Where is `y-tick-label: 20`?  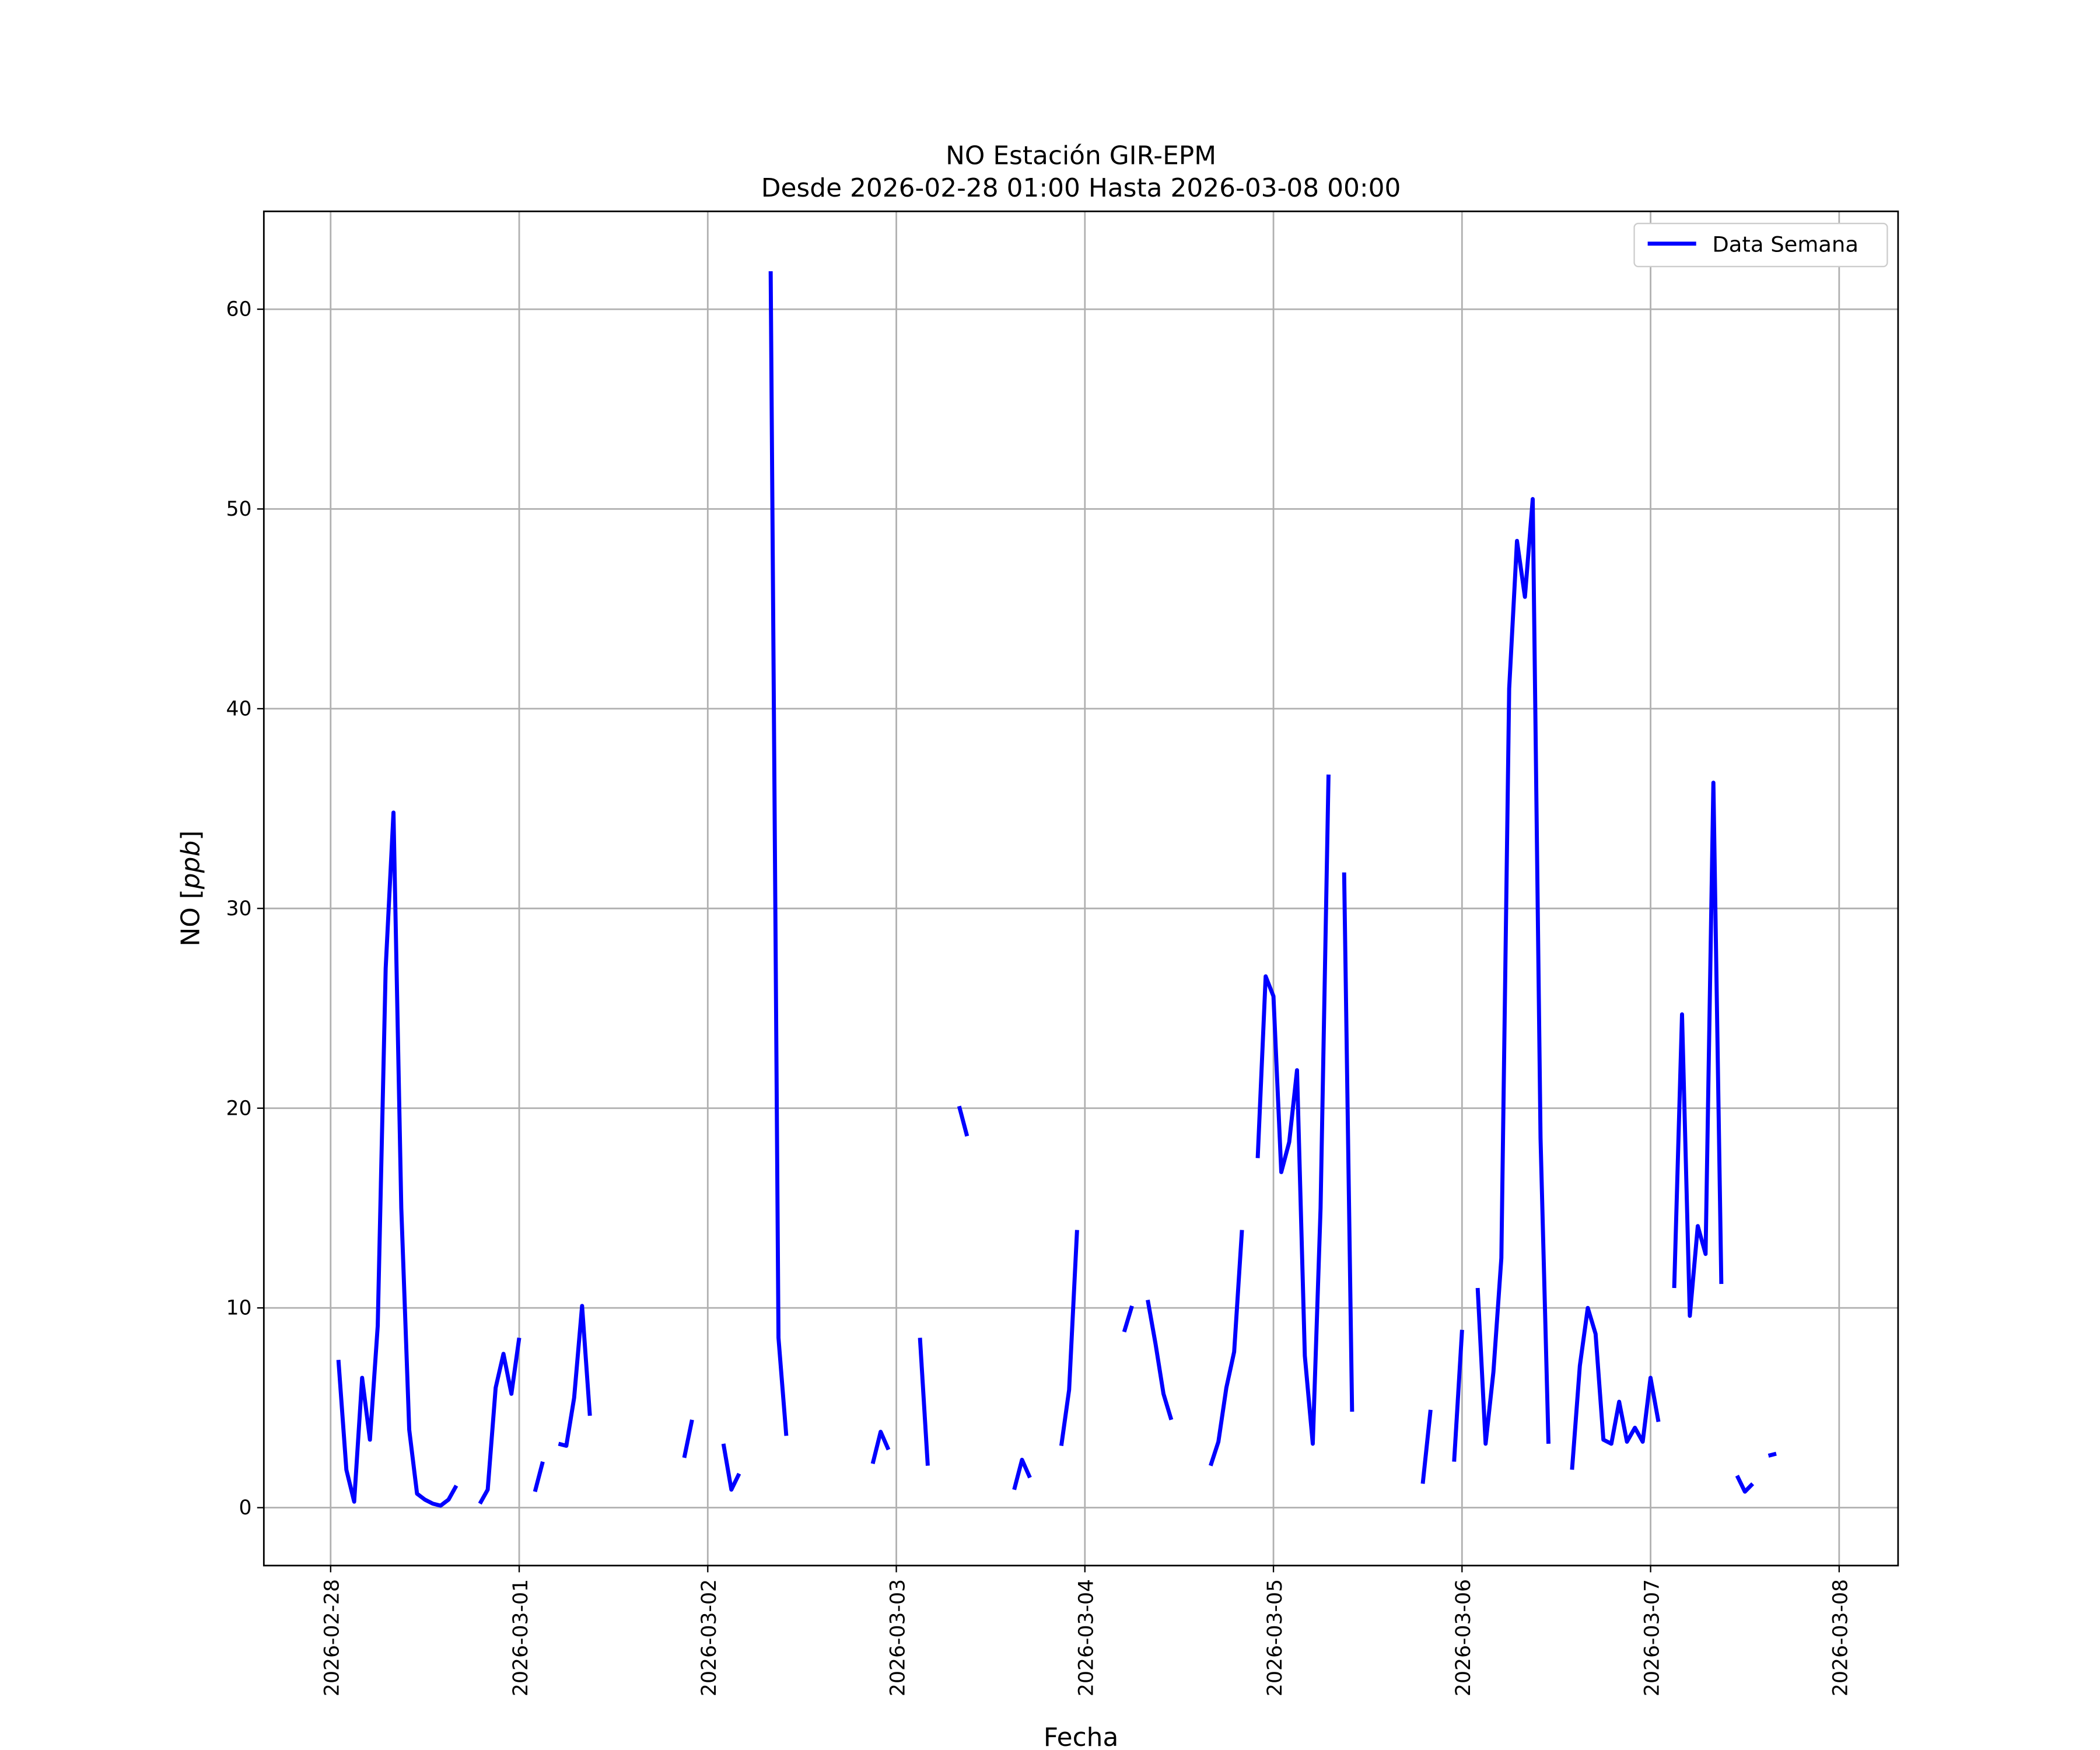
y-tick-label: 20 is located at coordinates (238, 1108).